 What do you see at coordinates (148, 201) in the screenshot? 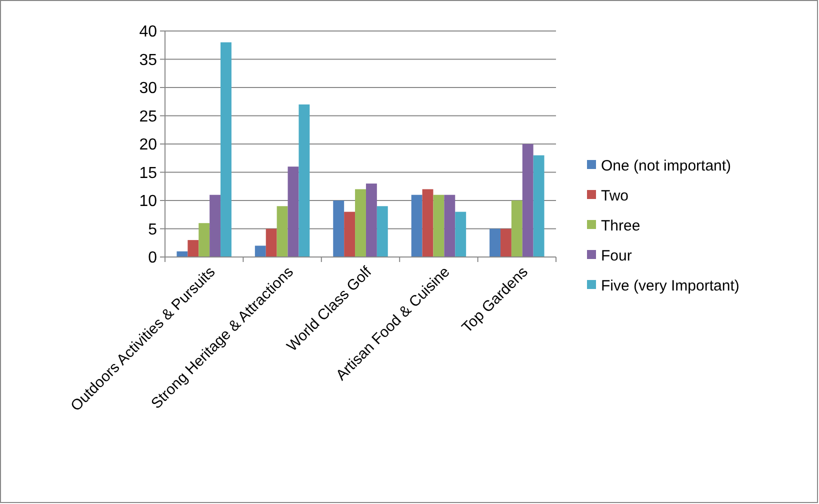
I see `y-tick-label: 10` at bounding box center [148, 201].